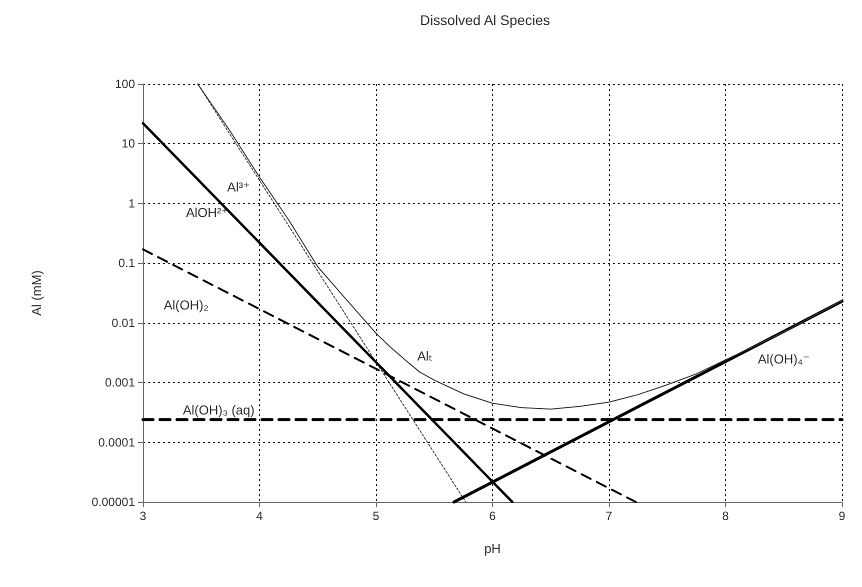  What do you see at coordinates (492, 548) in the screenshot?
I see `x-axis-title: pH` at bounding box center [492, 548].